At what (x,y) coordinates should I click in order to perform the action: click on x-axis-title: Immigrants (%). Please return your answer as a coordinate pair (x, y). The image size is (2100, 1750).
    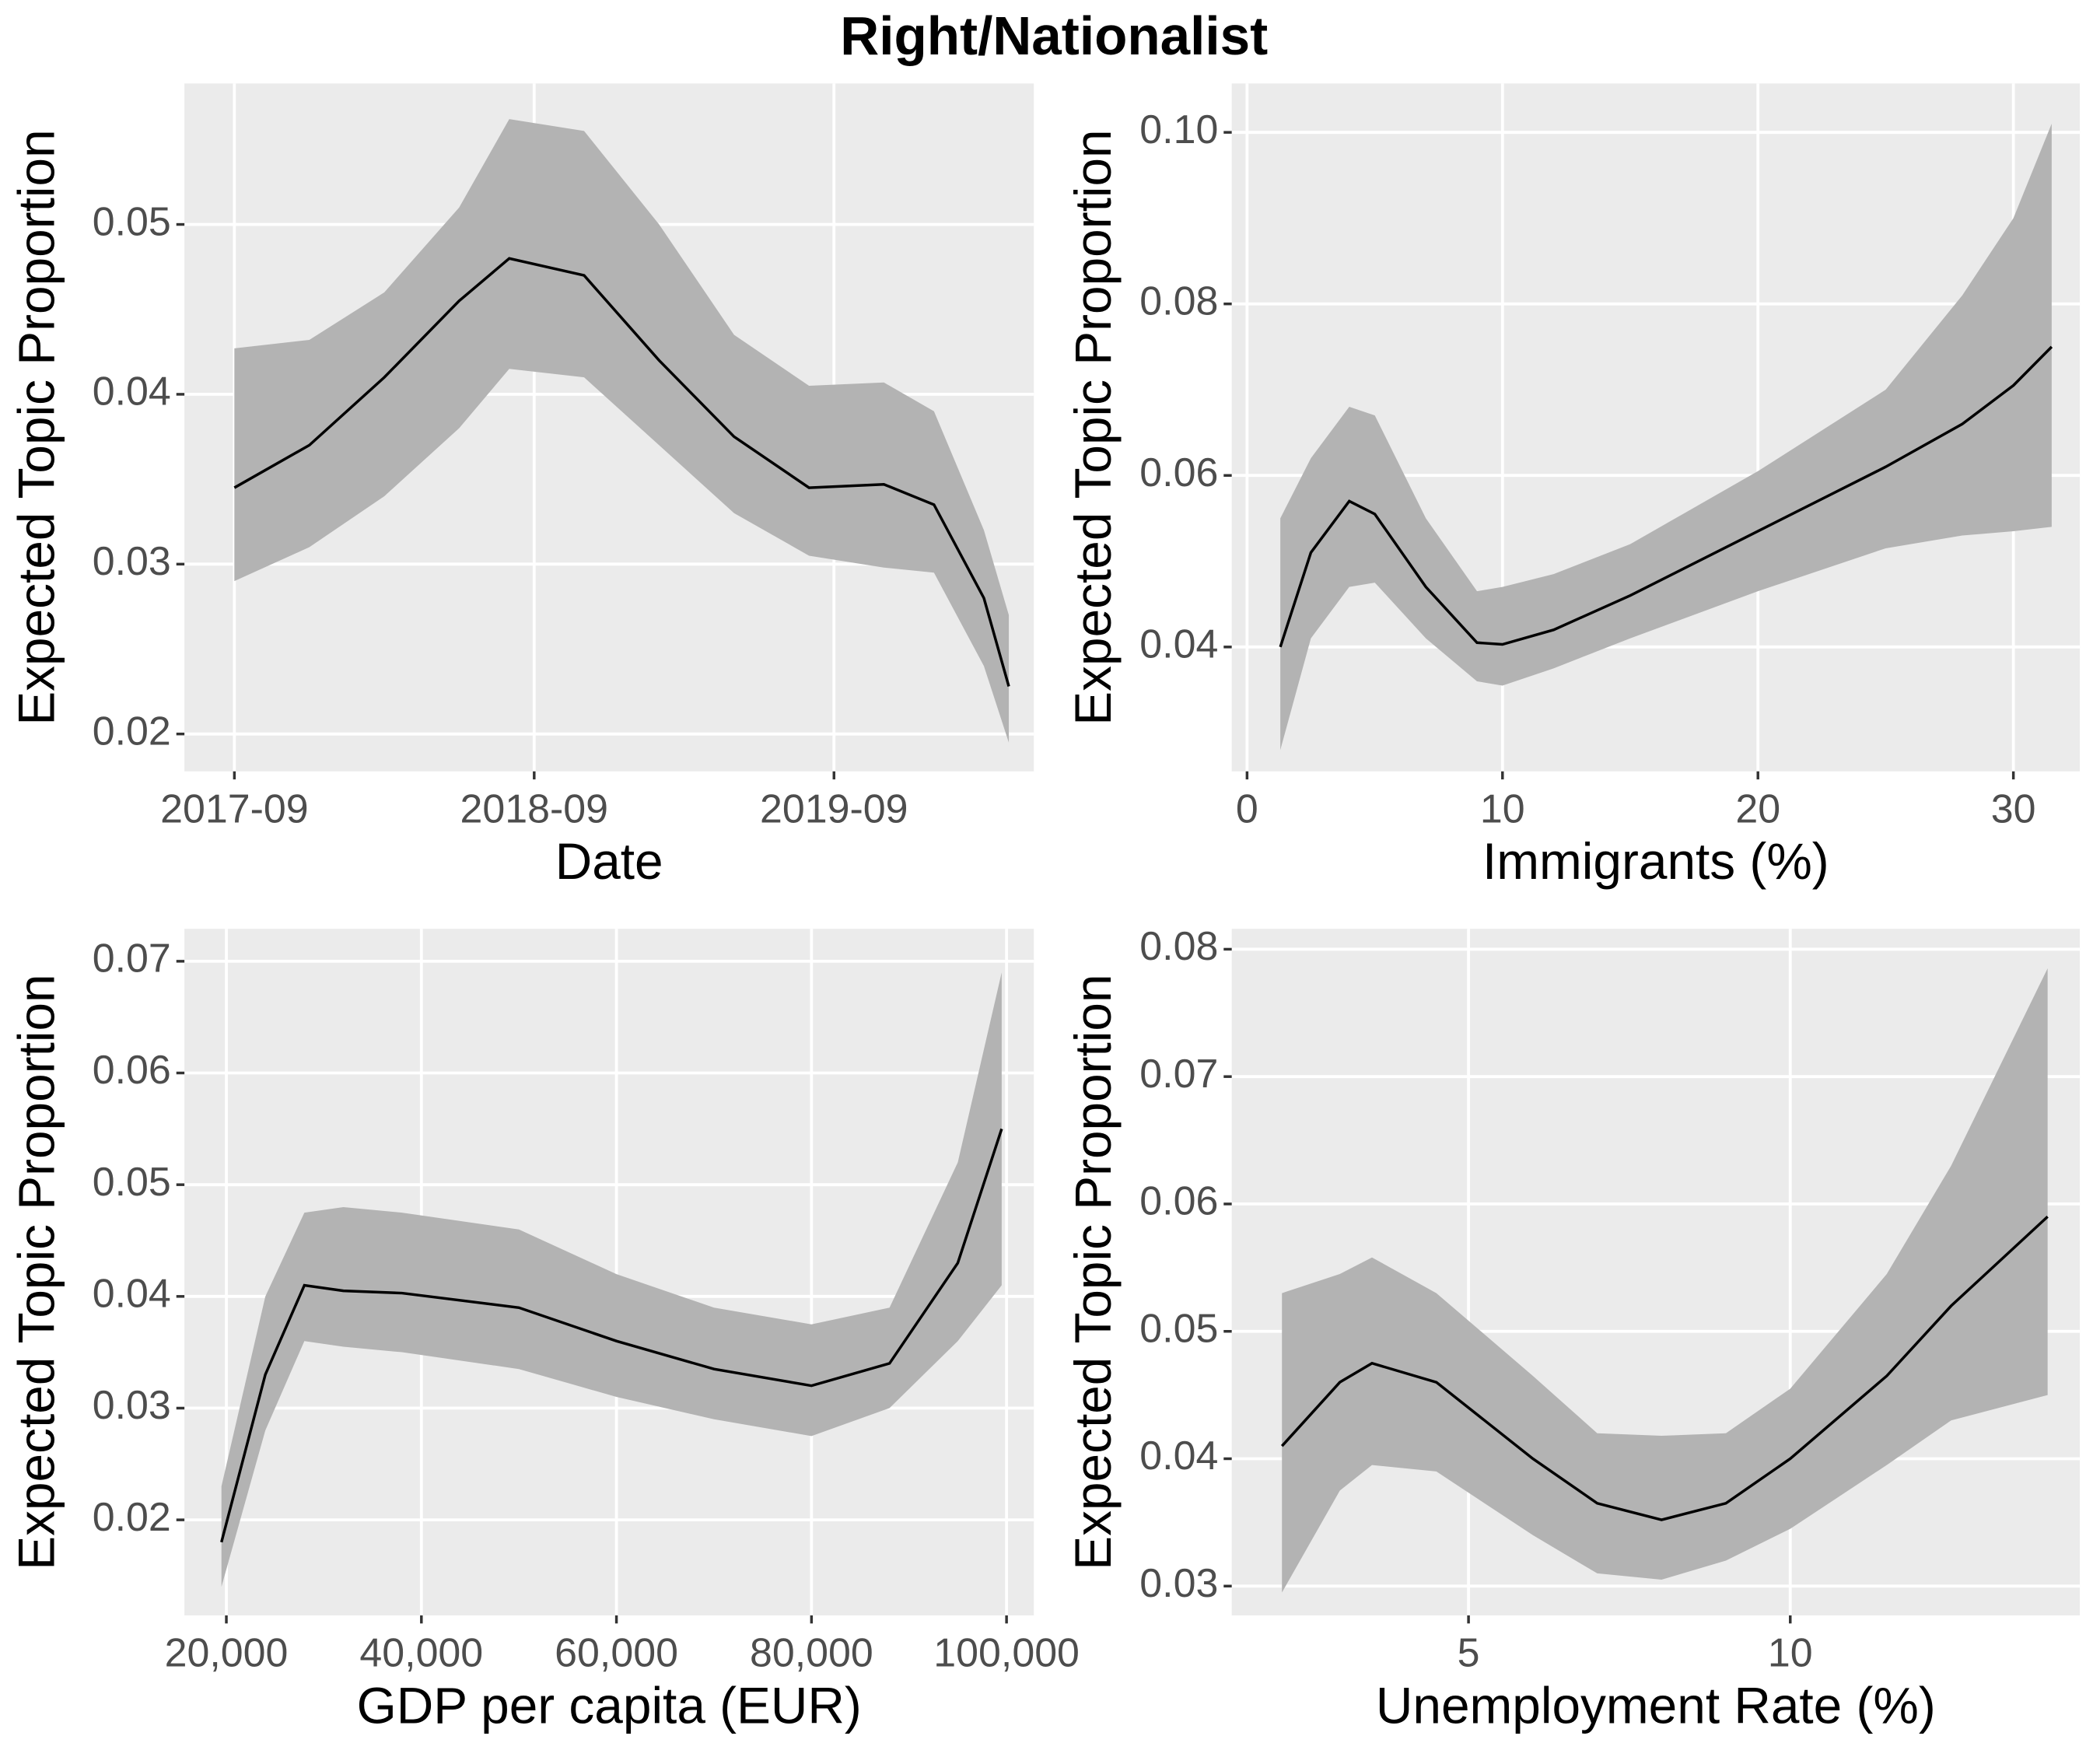
    Looking at the image, I should click on (1655, 861).